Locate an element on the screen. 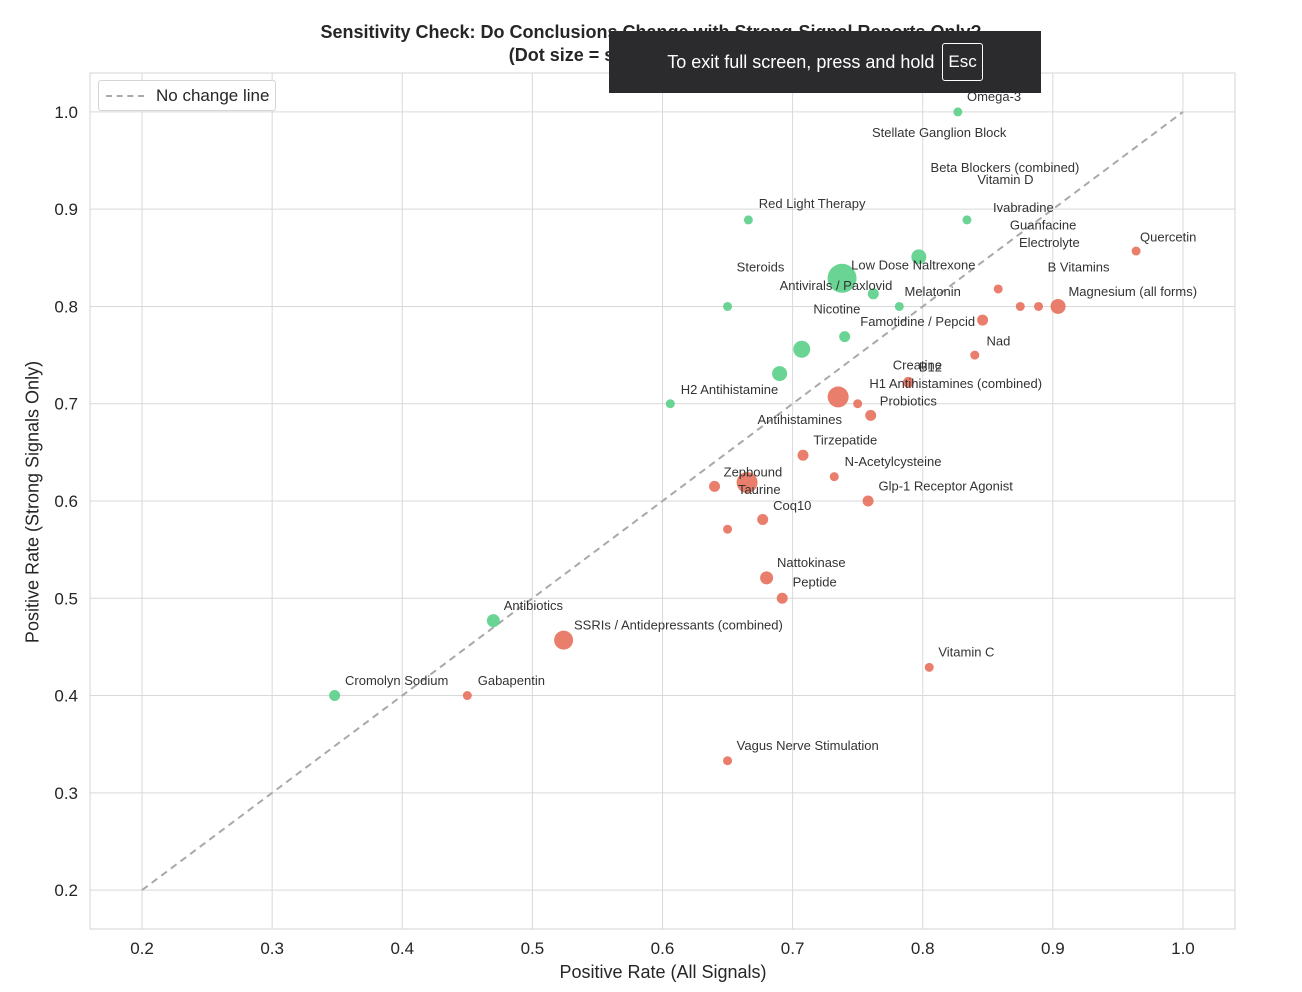  point-label-8: Electrolyte is located at coordinates (1049, 242).